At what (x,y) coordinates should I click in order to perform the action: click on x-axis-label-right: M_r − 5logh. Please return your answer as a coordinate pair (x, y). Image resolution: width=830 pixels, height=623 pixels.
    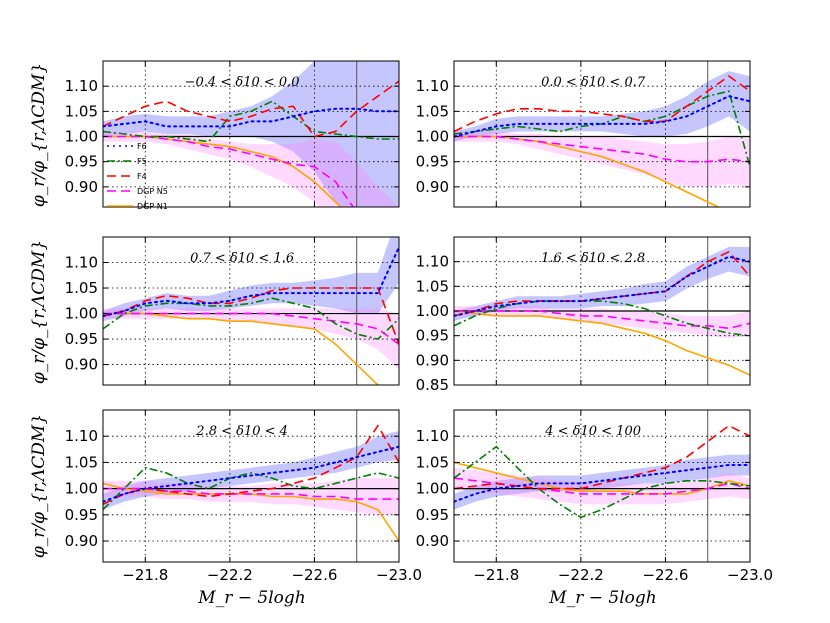
    Looking at the image, I should click on (602, 598).